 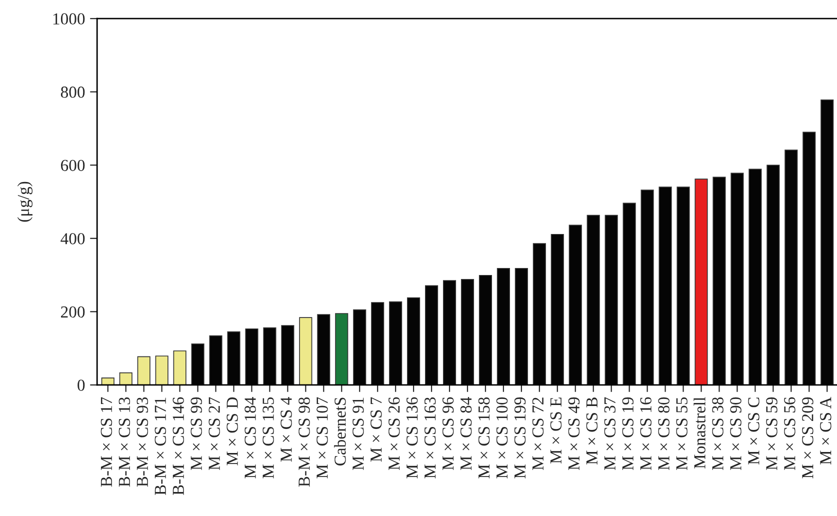 I want to click on x-tick-label: M × CS 184, so click(x=250, y=437).